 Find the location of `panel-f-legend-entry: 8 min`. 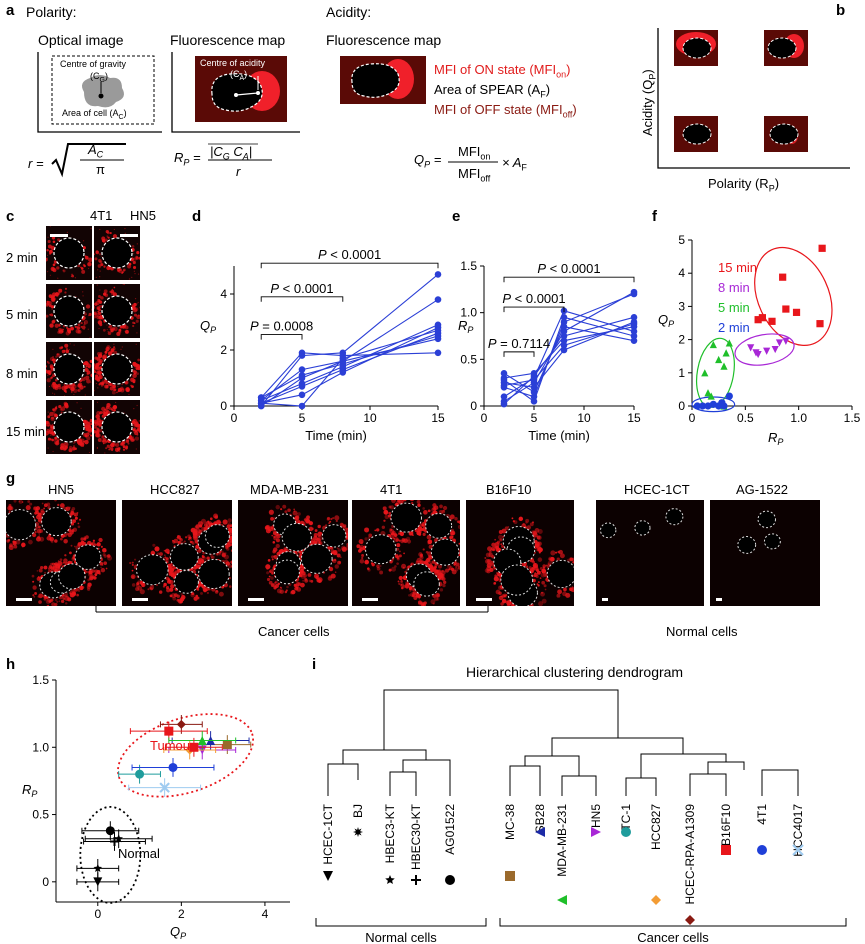

panel-f-legend-entry: 8 min is located at coordinates (734, 287).